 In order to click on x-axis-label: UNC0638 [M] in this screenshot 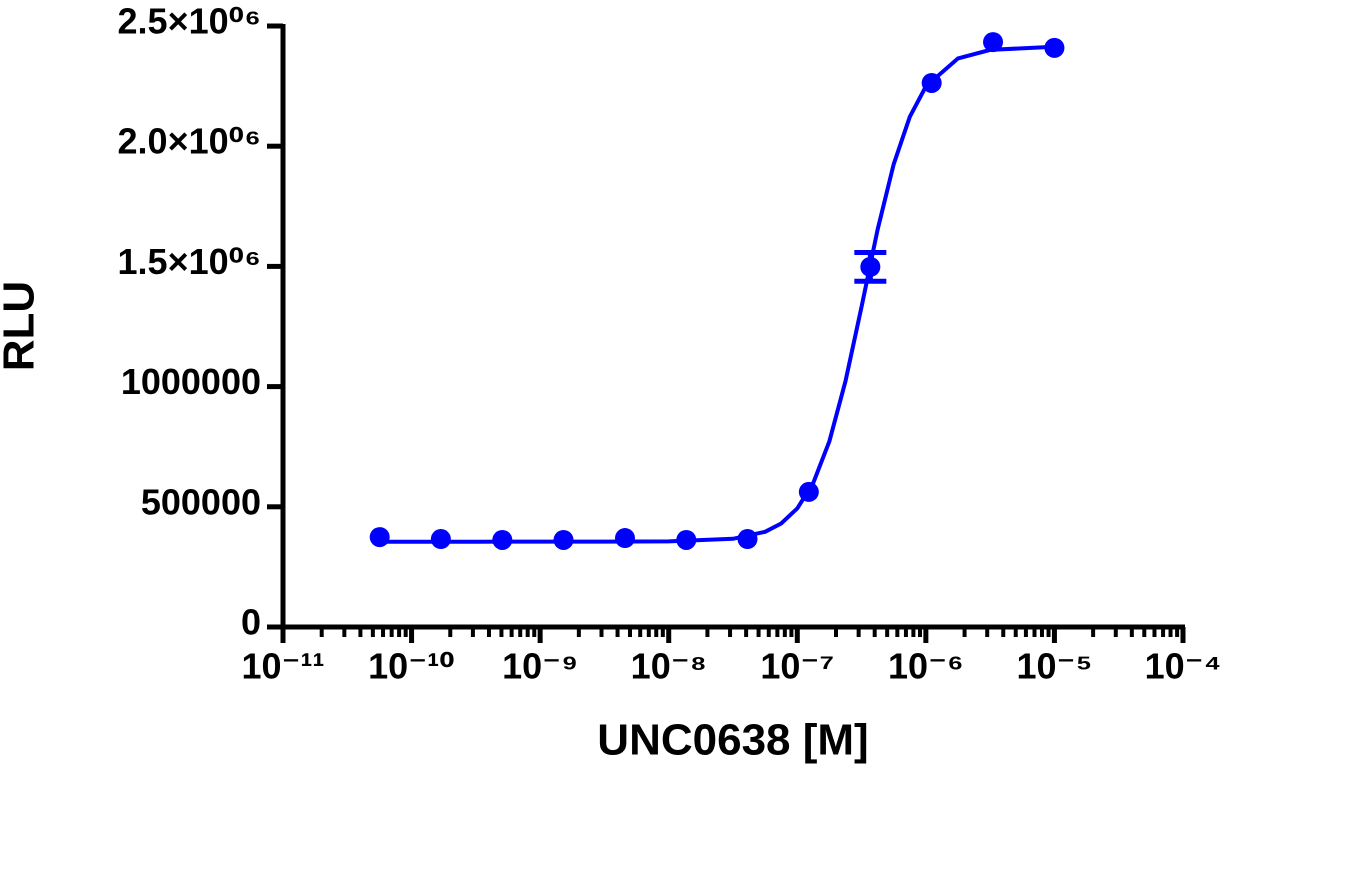, I will do `click(732, 740)`.